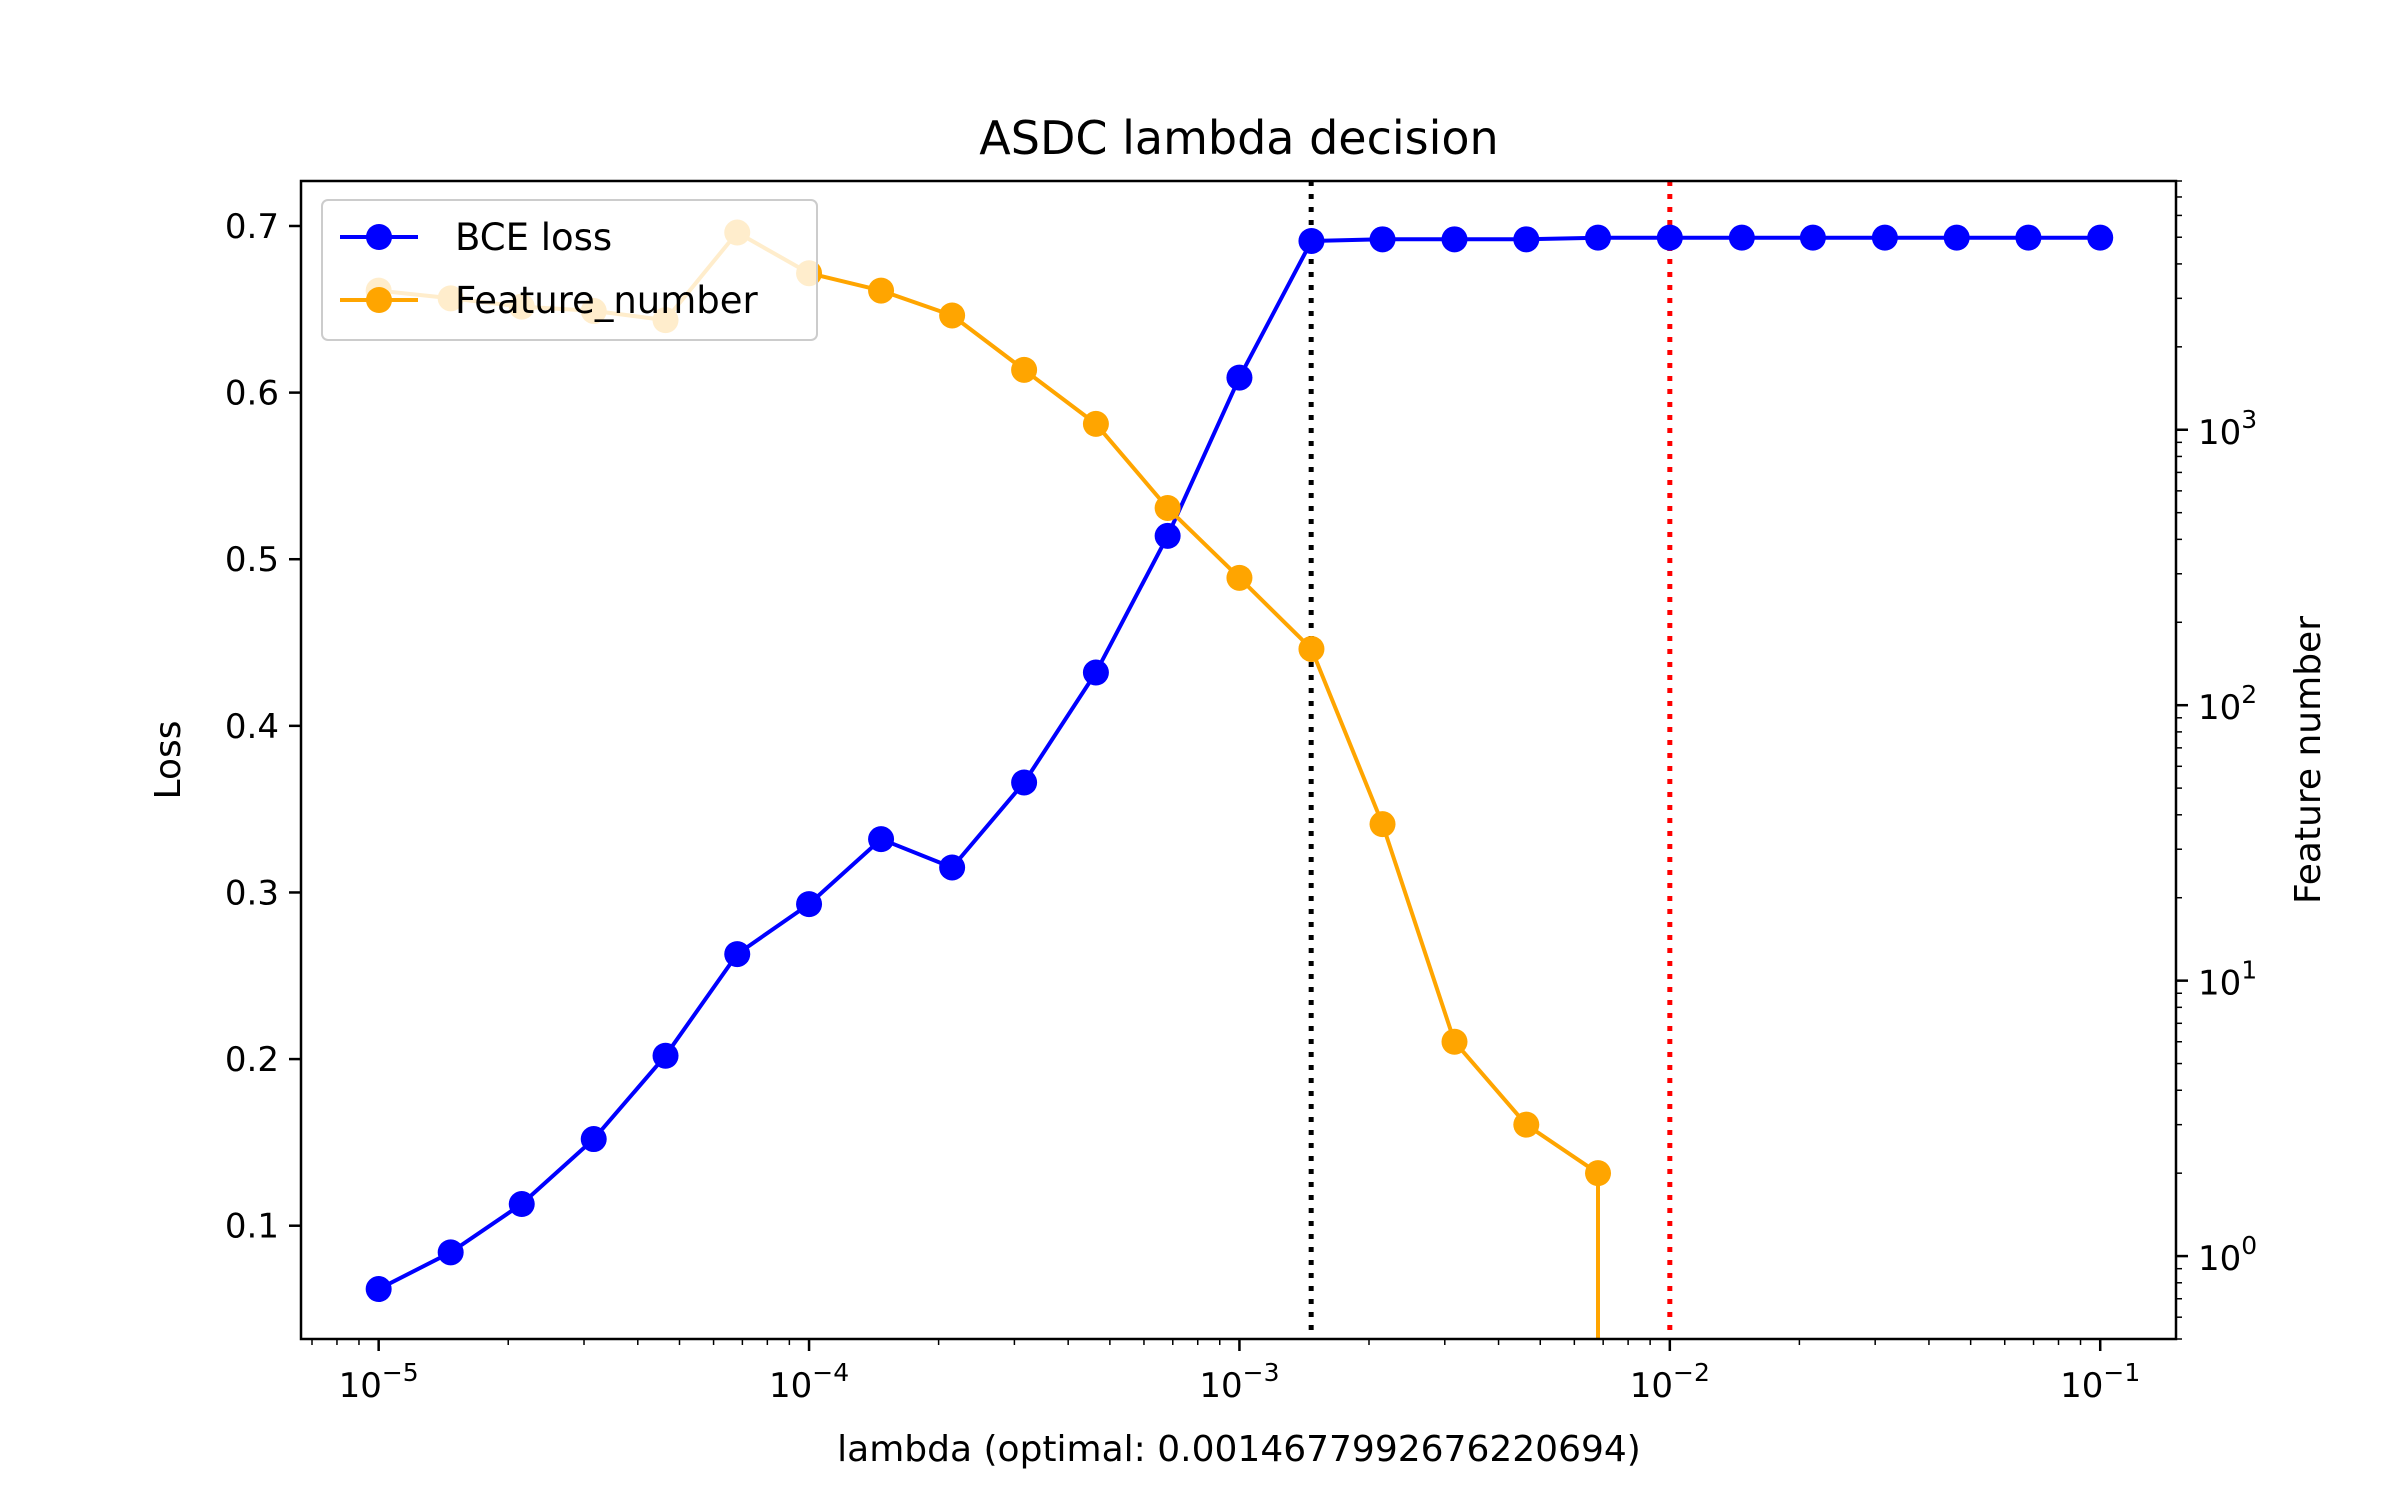 The image size is (2400, 1500). I want to click on y-axis-label: Loss, so click(168, 760).